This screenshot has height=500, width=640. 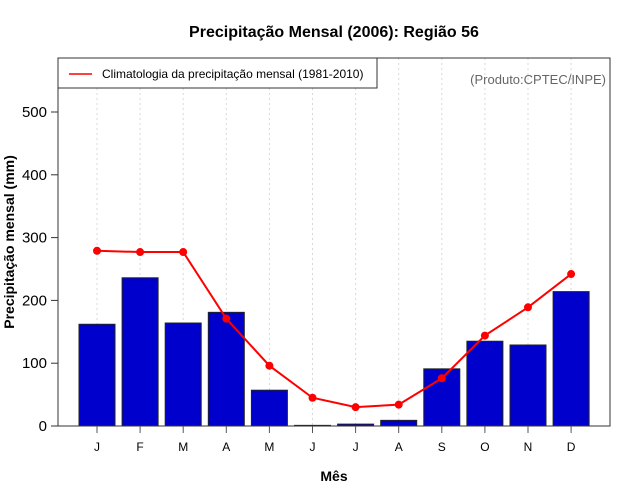 I want to click on x-tick-label: O, so click(x=484, y=447).